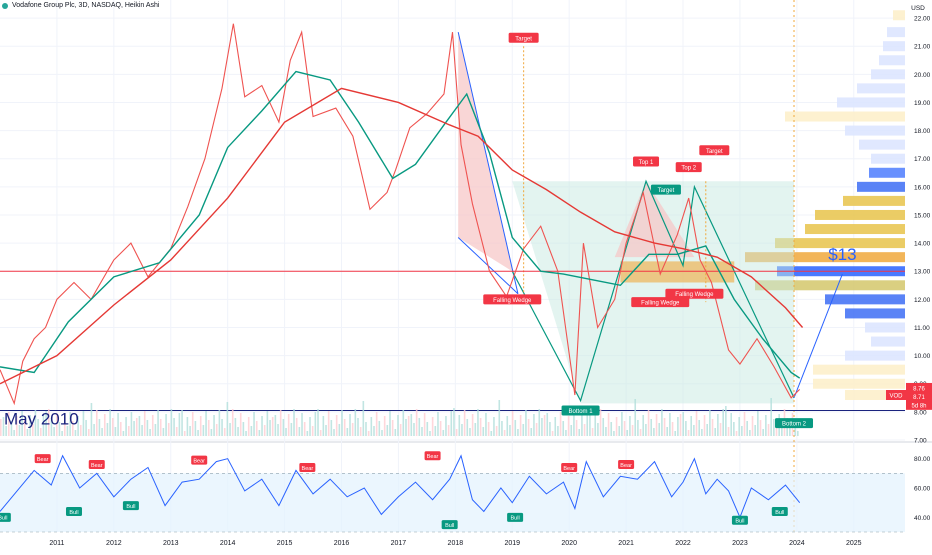 The height and width of the screenshot is (555, 932). Describe the element at coordinates (694, 295) in the screenshot. I see `annotation-label: Falling Wedge` at that location.